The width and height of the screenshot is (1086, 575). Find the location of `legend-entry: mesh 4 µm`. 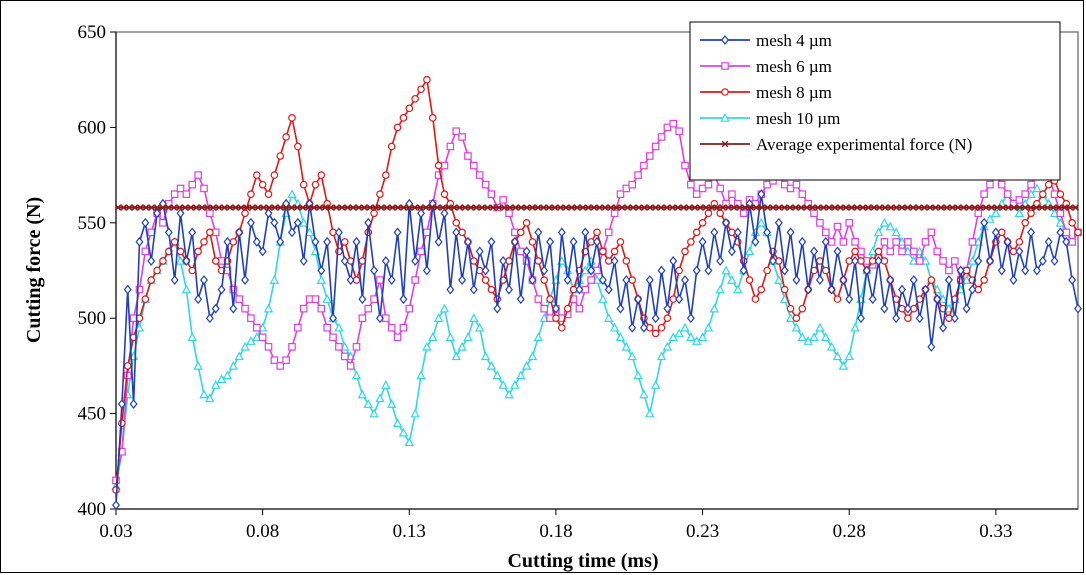

legend-entry: mesh 4 µm is located at coordinates (766, 40).